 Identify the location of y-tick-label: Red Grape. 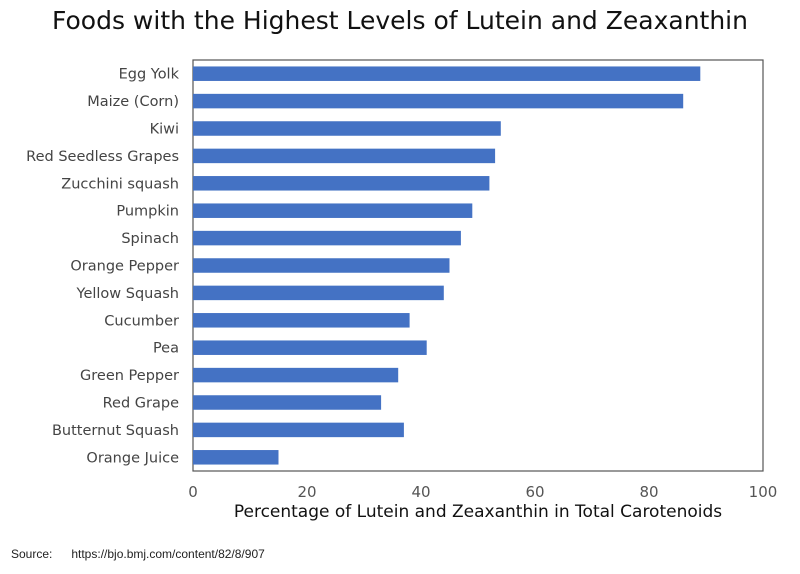
(141, 404).